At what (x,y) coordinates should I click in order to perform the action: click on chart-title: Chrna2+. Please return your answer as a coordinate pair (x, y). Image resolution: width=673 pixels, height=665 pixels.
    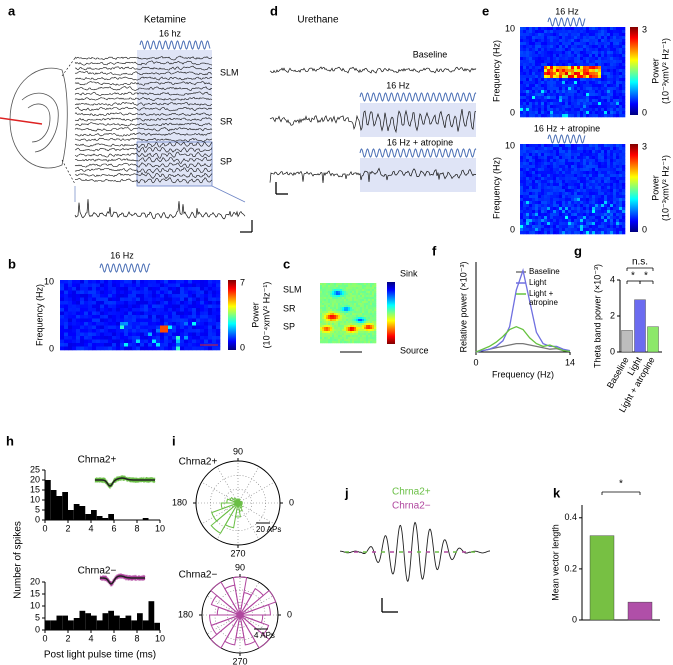
    Looking at the image, I should click on (198, 462).